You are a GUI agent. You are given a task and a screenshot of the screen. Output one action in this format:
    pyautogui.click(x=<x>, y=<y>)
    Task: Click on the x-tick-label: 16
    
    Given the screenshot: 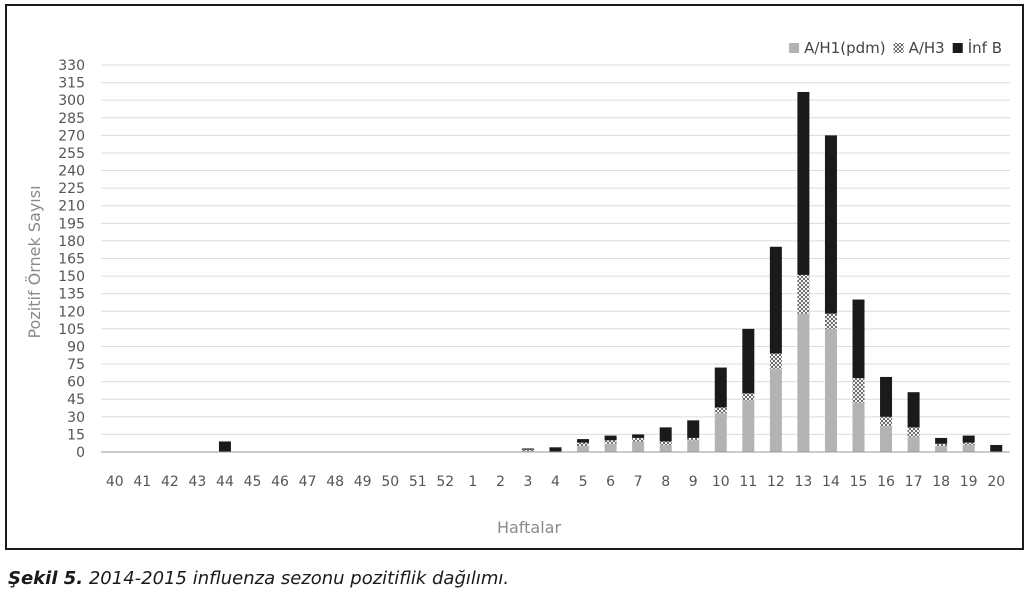 What is the action you would take?
    pyautogui.click(x=886, y=482)
    